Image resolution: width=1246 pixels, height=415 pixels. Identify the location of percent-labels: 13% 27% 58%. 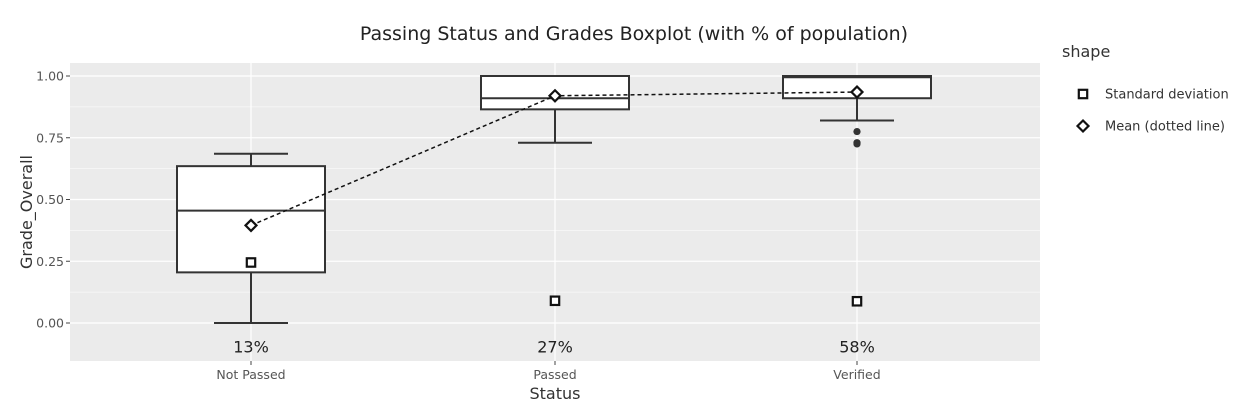
(554, 346).